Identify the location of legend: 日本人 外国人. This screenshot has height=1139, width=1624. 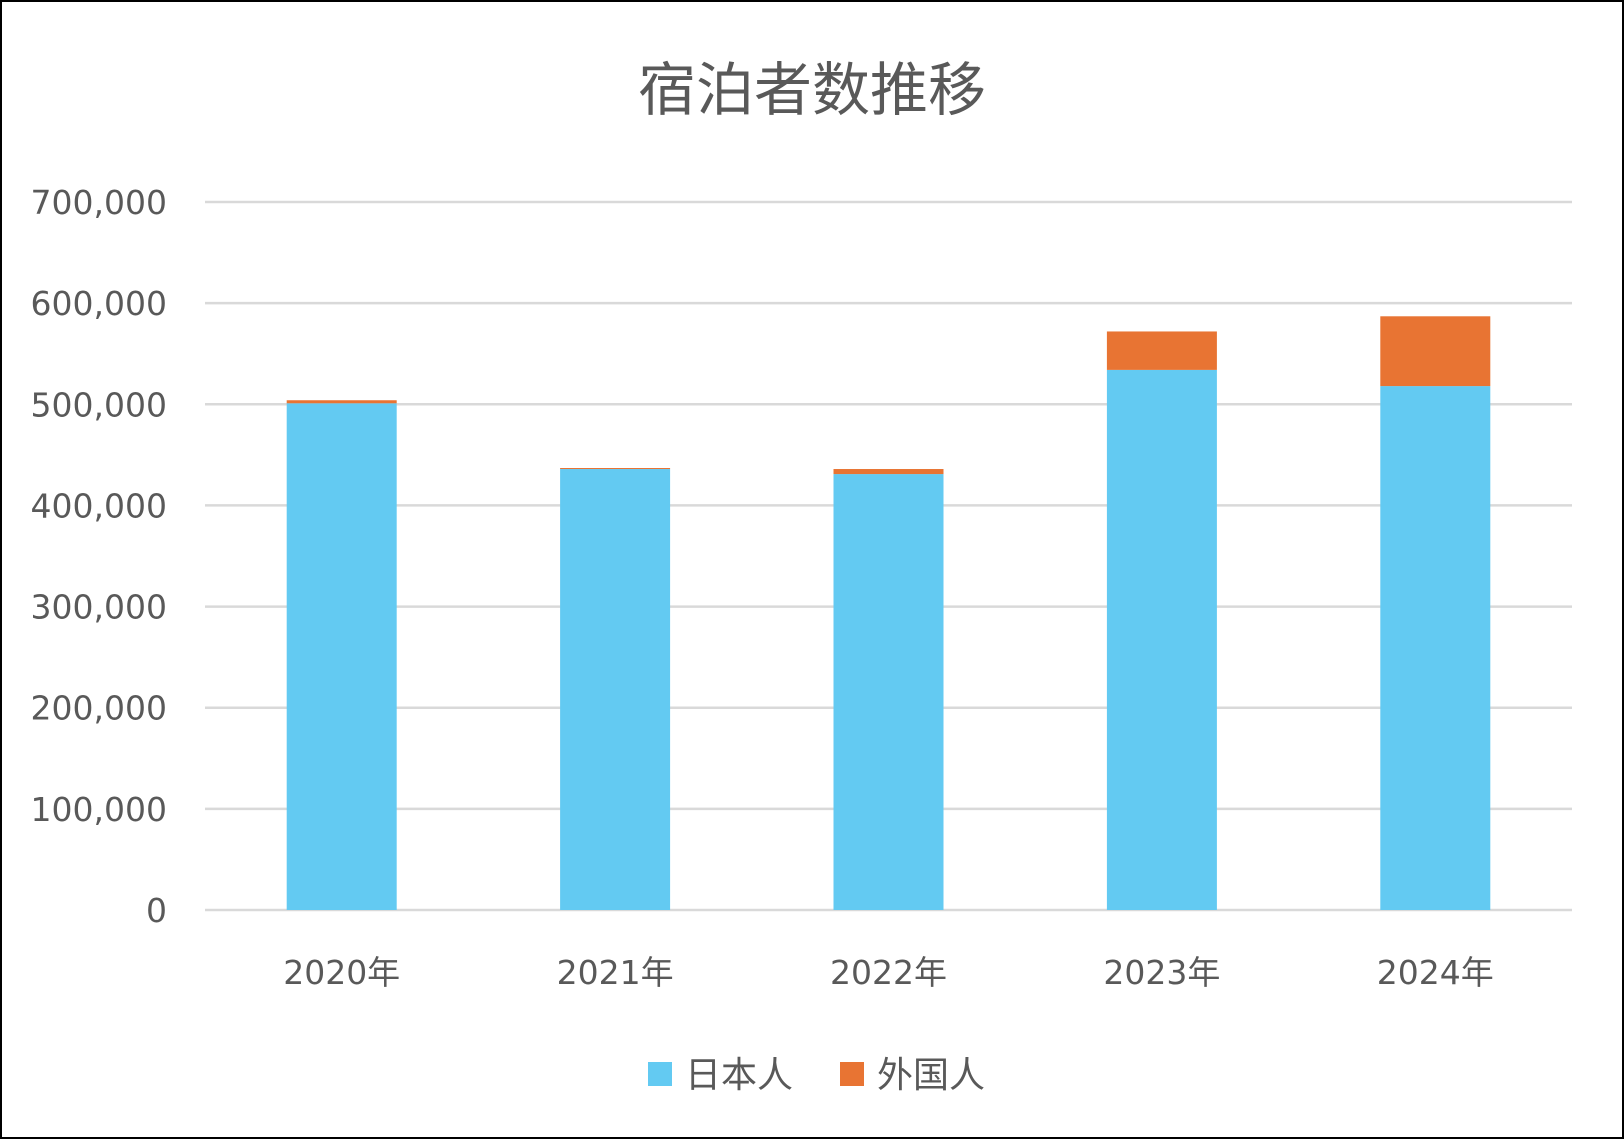
(816, 1075).